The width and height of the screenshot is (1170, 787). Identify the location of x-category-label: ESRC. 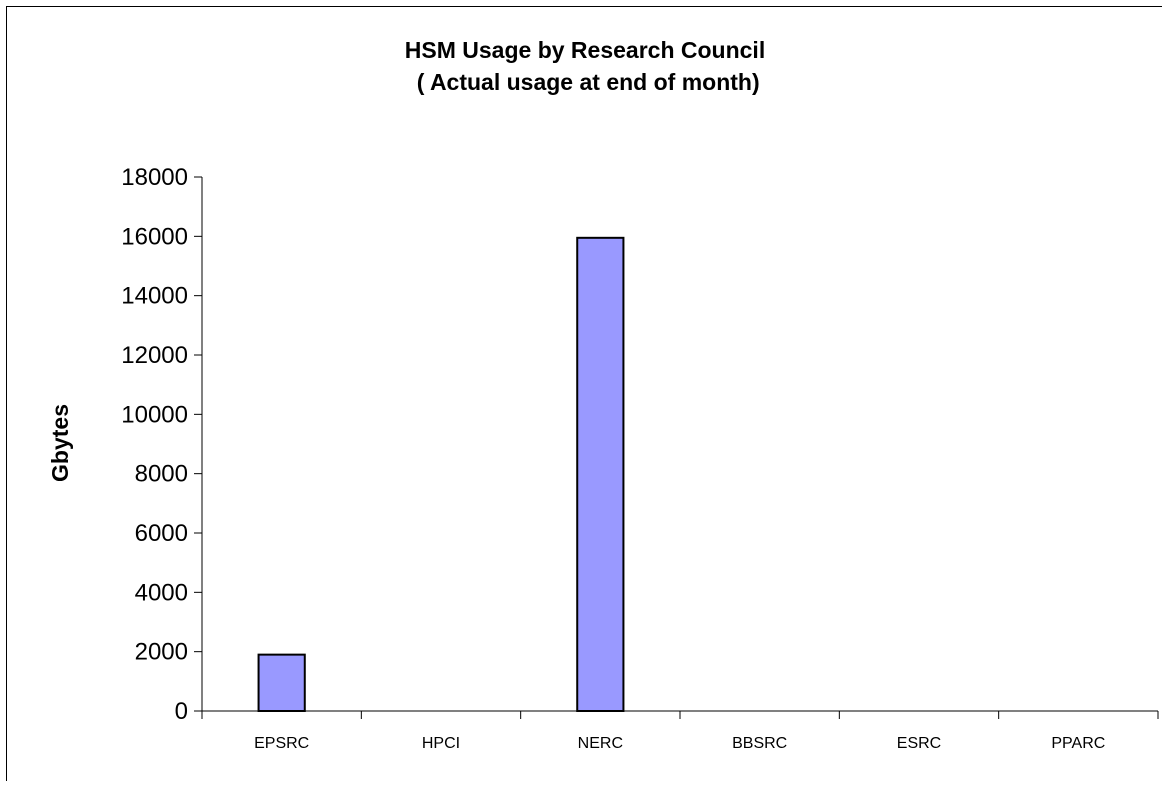
(919, 743).